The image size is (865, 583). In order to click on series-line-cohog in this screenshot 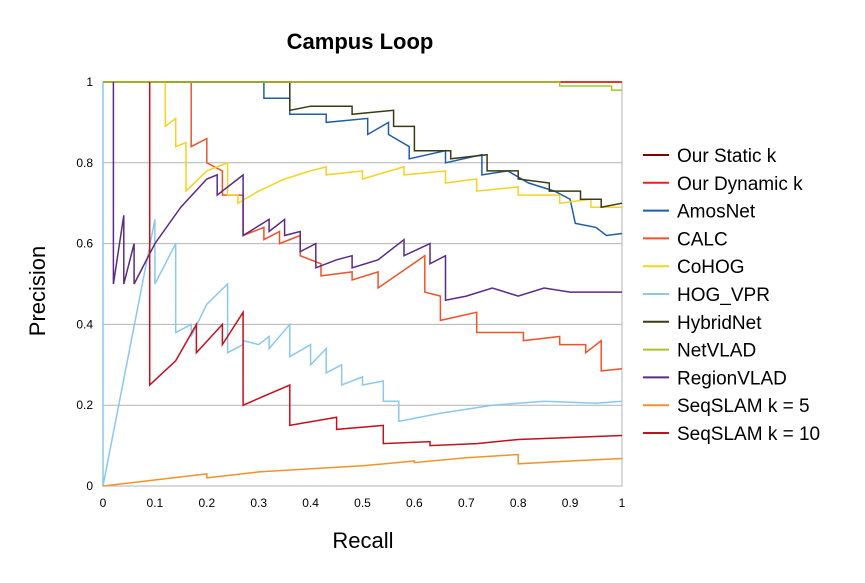, I will do `click(362, 144)`.